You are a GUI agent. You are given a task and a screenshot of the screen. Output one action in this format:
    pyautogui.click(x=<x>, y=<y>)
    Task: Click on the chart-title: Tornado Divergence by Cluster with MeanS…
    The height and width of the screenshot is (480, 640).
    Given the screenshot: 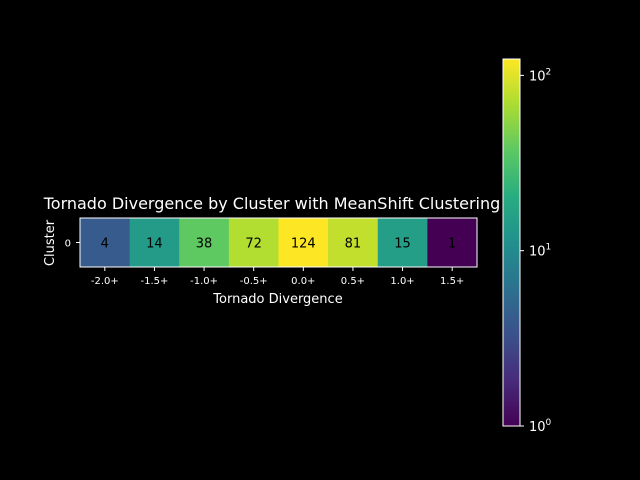 What is the action you would take?
    pyautogui.click(x=272, y=203)
    